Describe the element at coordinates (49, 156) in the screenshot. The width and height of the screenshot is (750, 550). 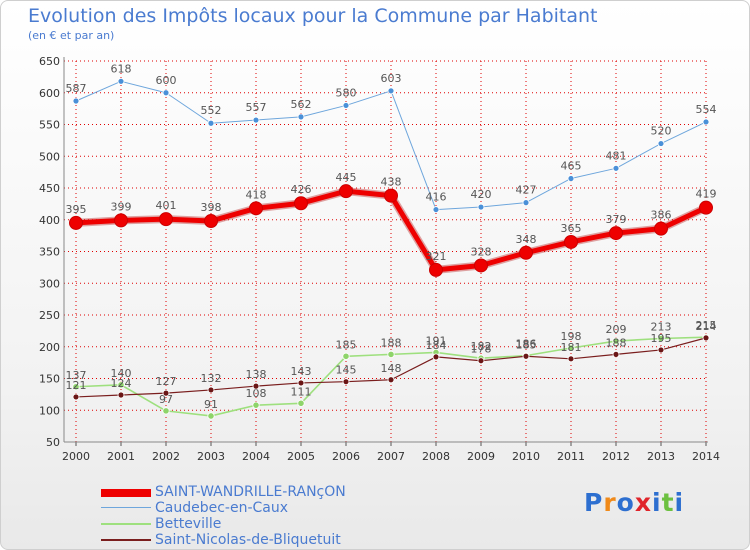
I see `y-tick-label: 500` at that location.